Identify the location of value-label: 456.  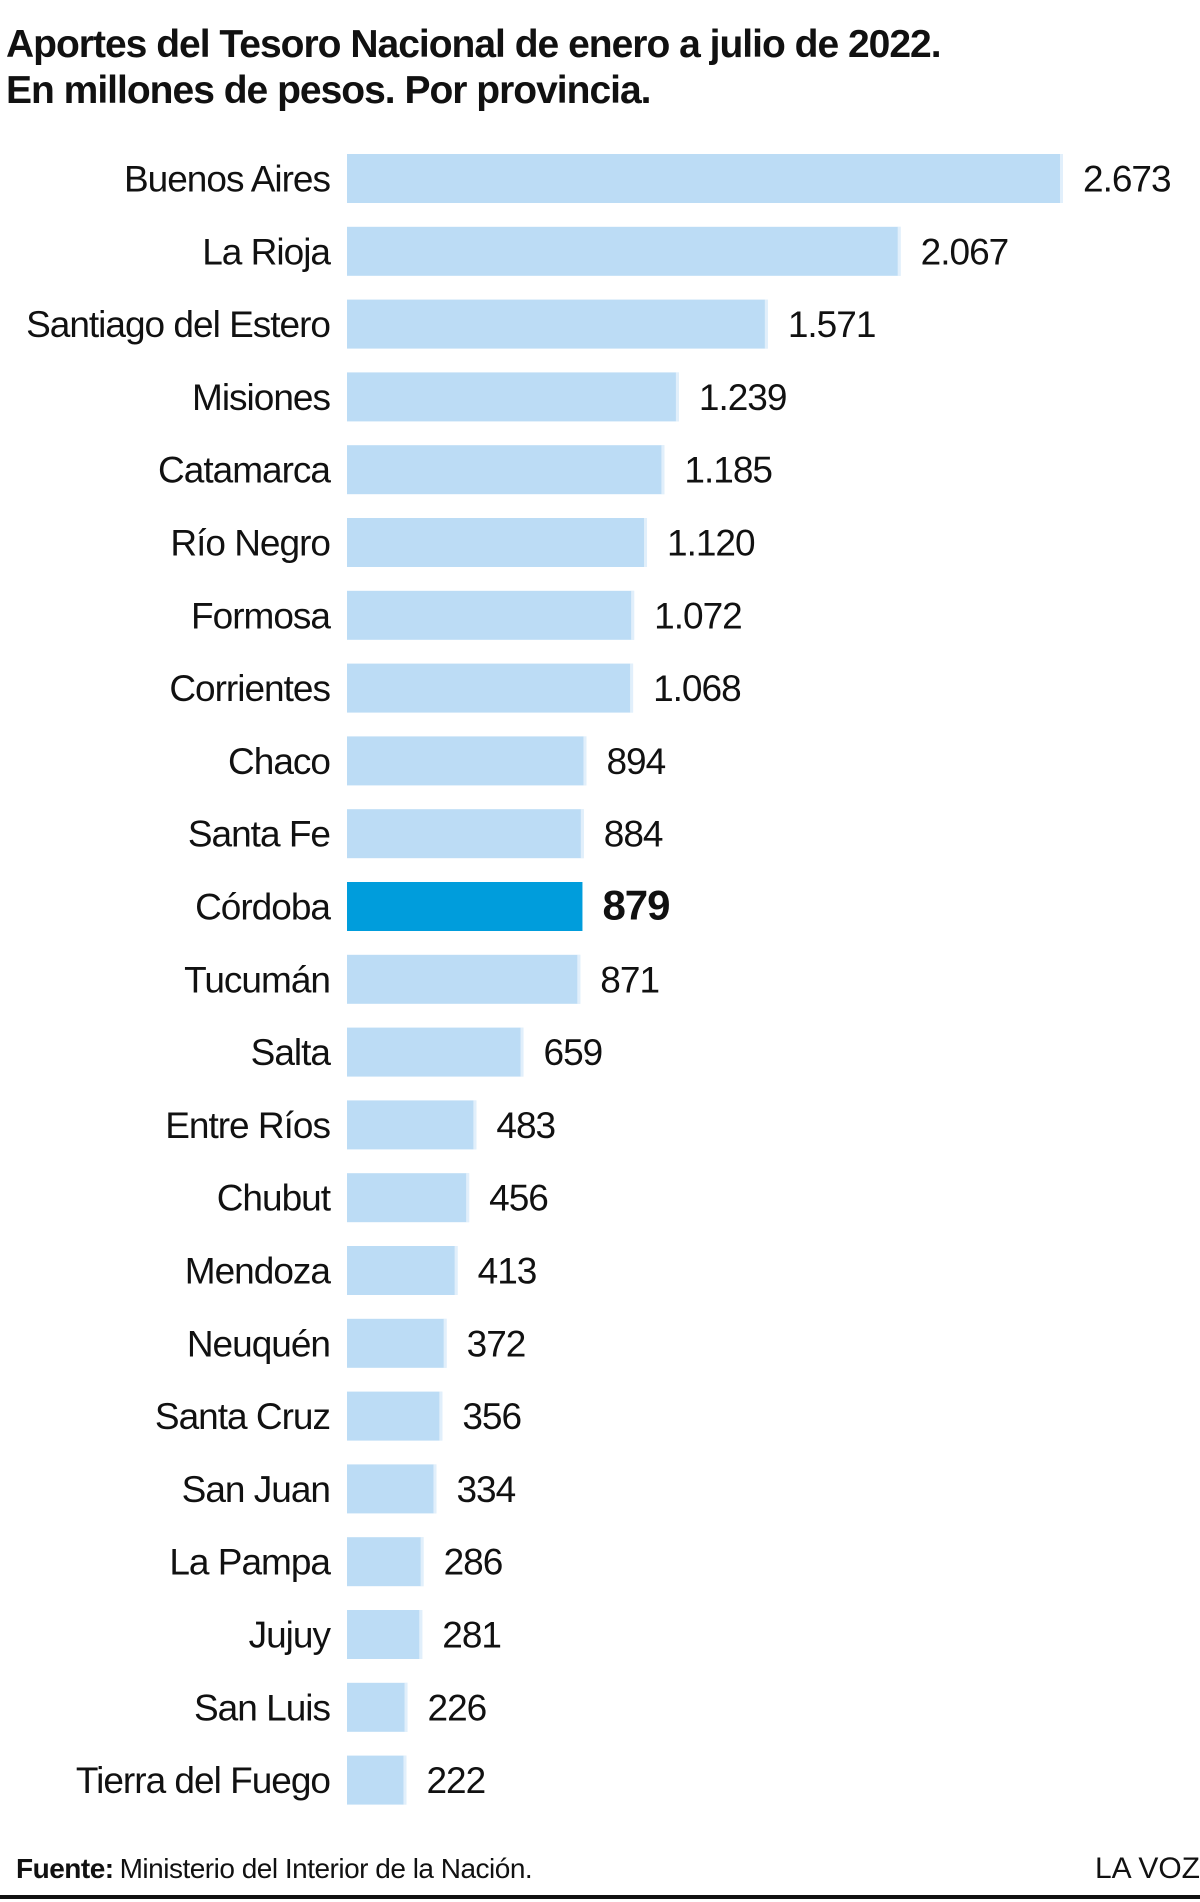
(518, 1198).